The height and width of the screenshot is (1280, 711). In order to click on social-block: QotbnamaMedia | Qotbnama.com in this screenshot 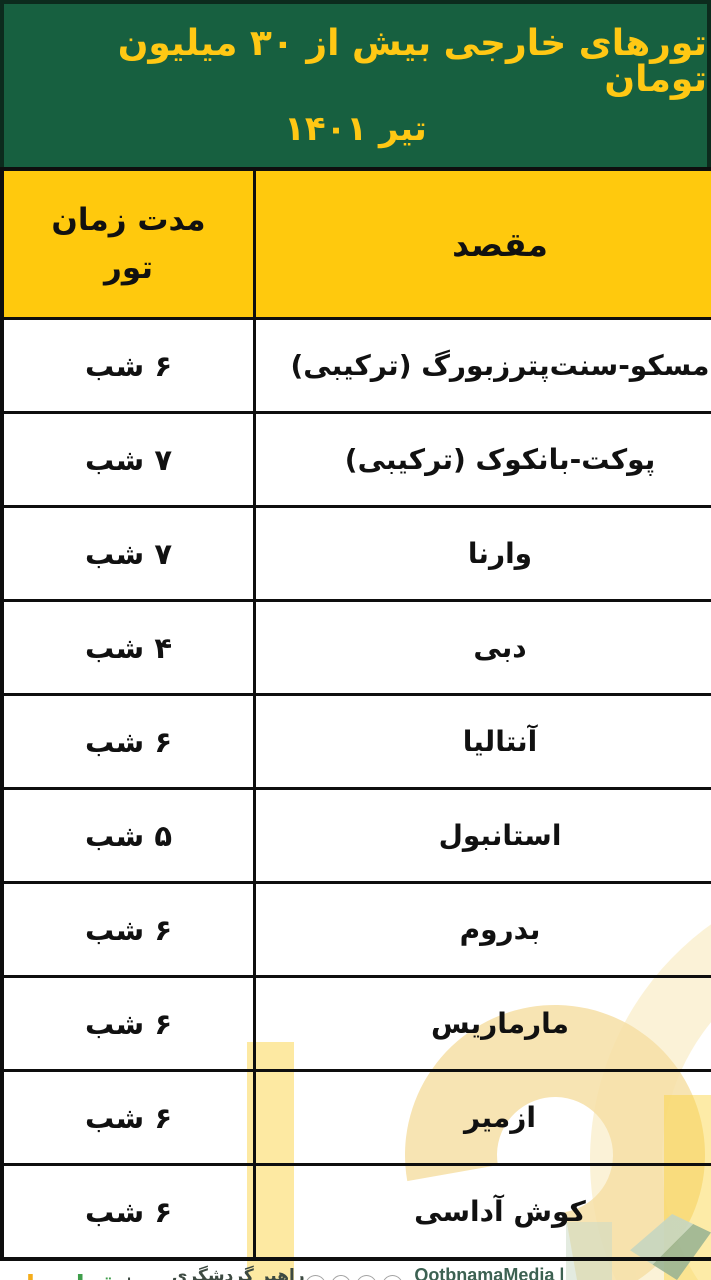, I will do `click(494, 1272)`.